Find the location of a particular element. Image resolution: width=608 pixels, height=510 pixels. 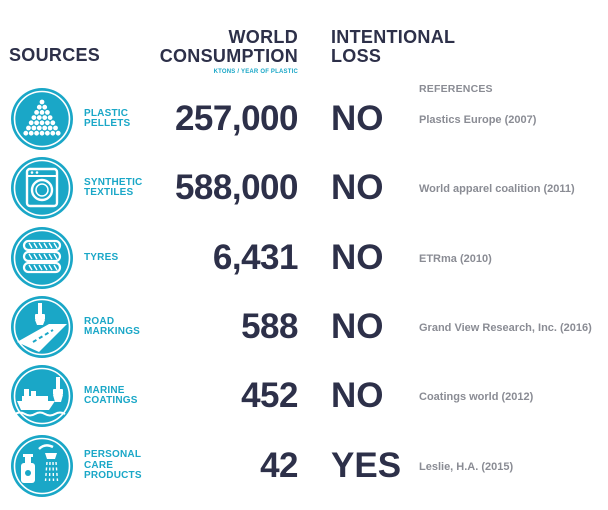

reference-text: World apparel coalition (2011) is located at coordinates (497, 189).